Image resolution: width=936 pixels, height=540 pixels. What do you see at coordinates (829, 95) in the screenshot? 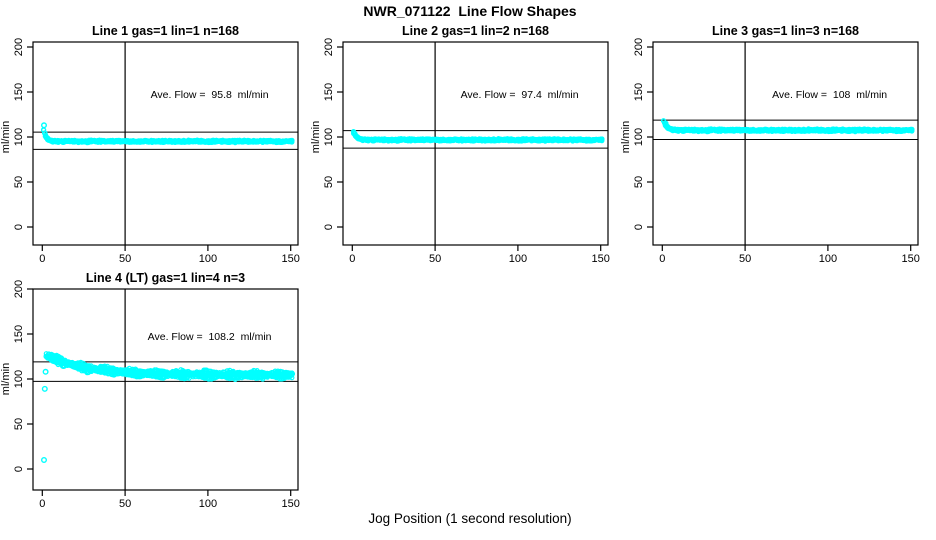
I see `average-flow-annotation: Ave. Flow = 108 ml/min` at bounding box center [829, 95].